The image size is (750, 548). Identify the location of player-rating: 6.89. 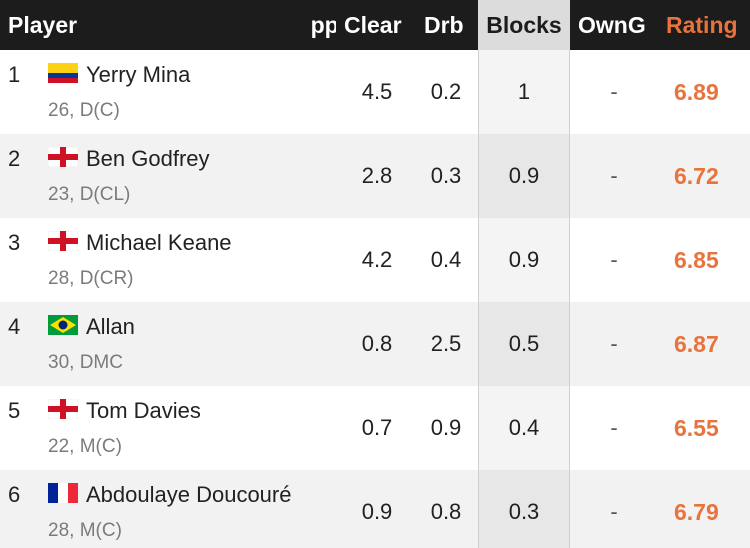
(696, 92).